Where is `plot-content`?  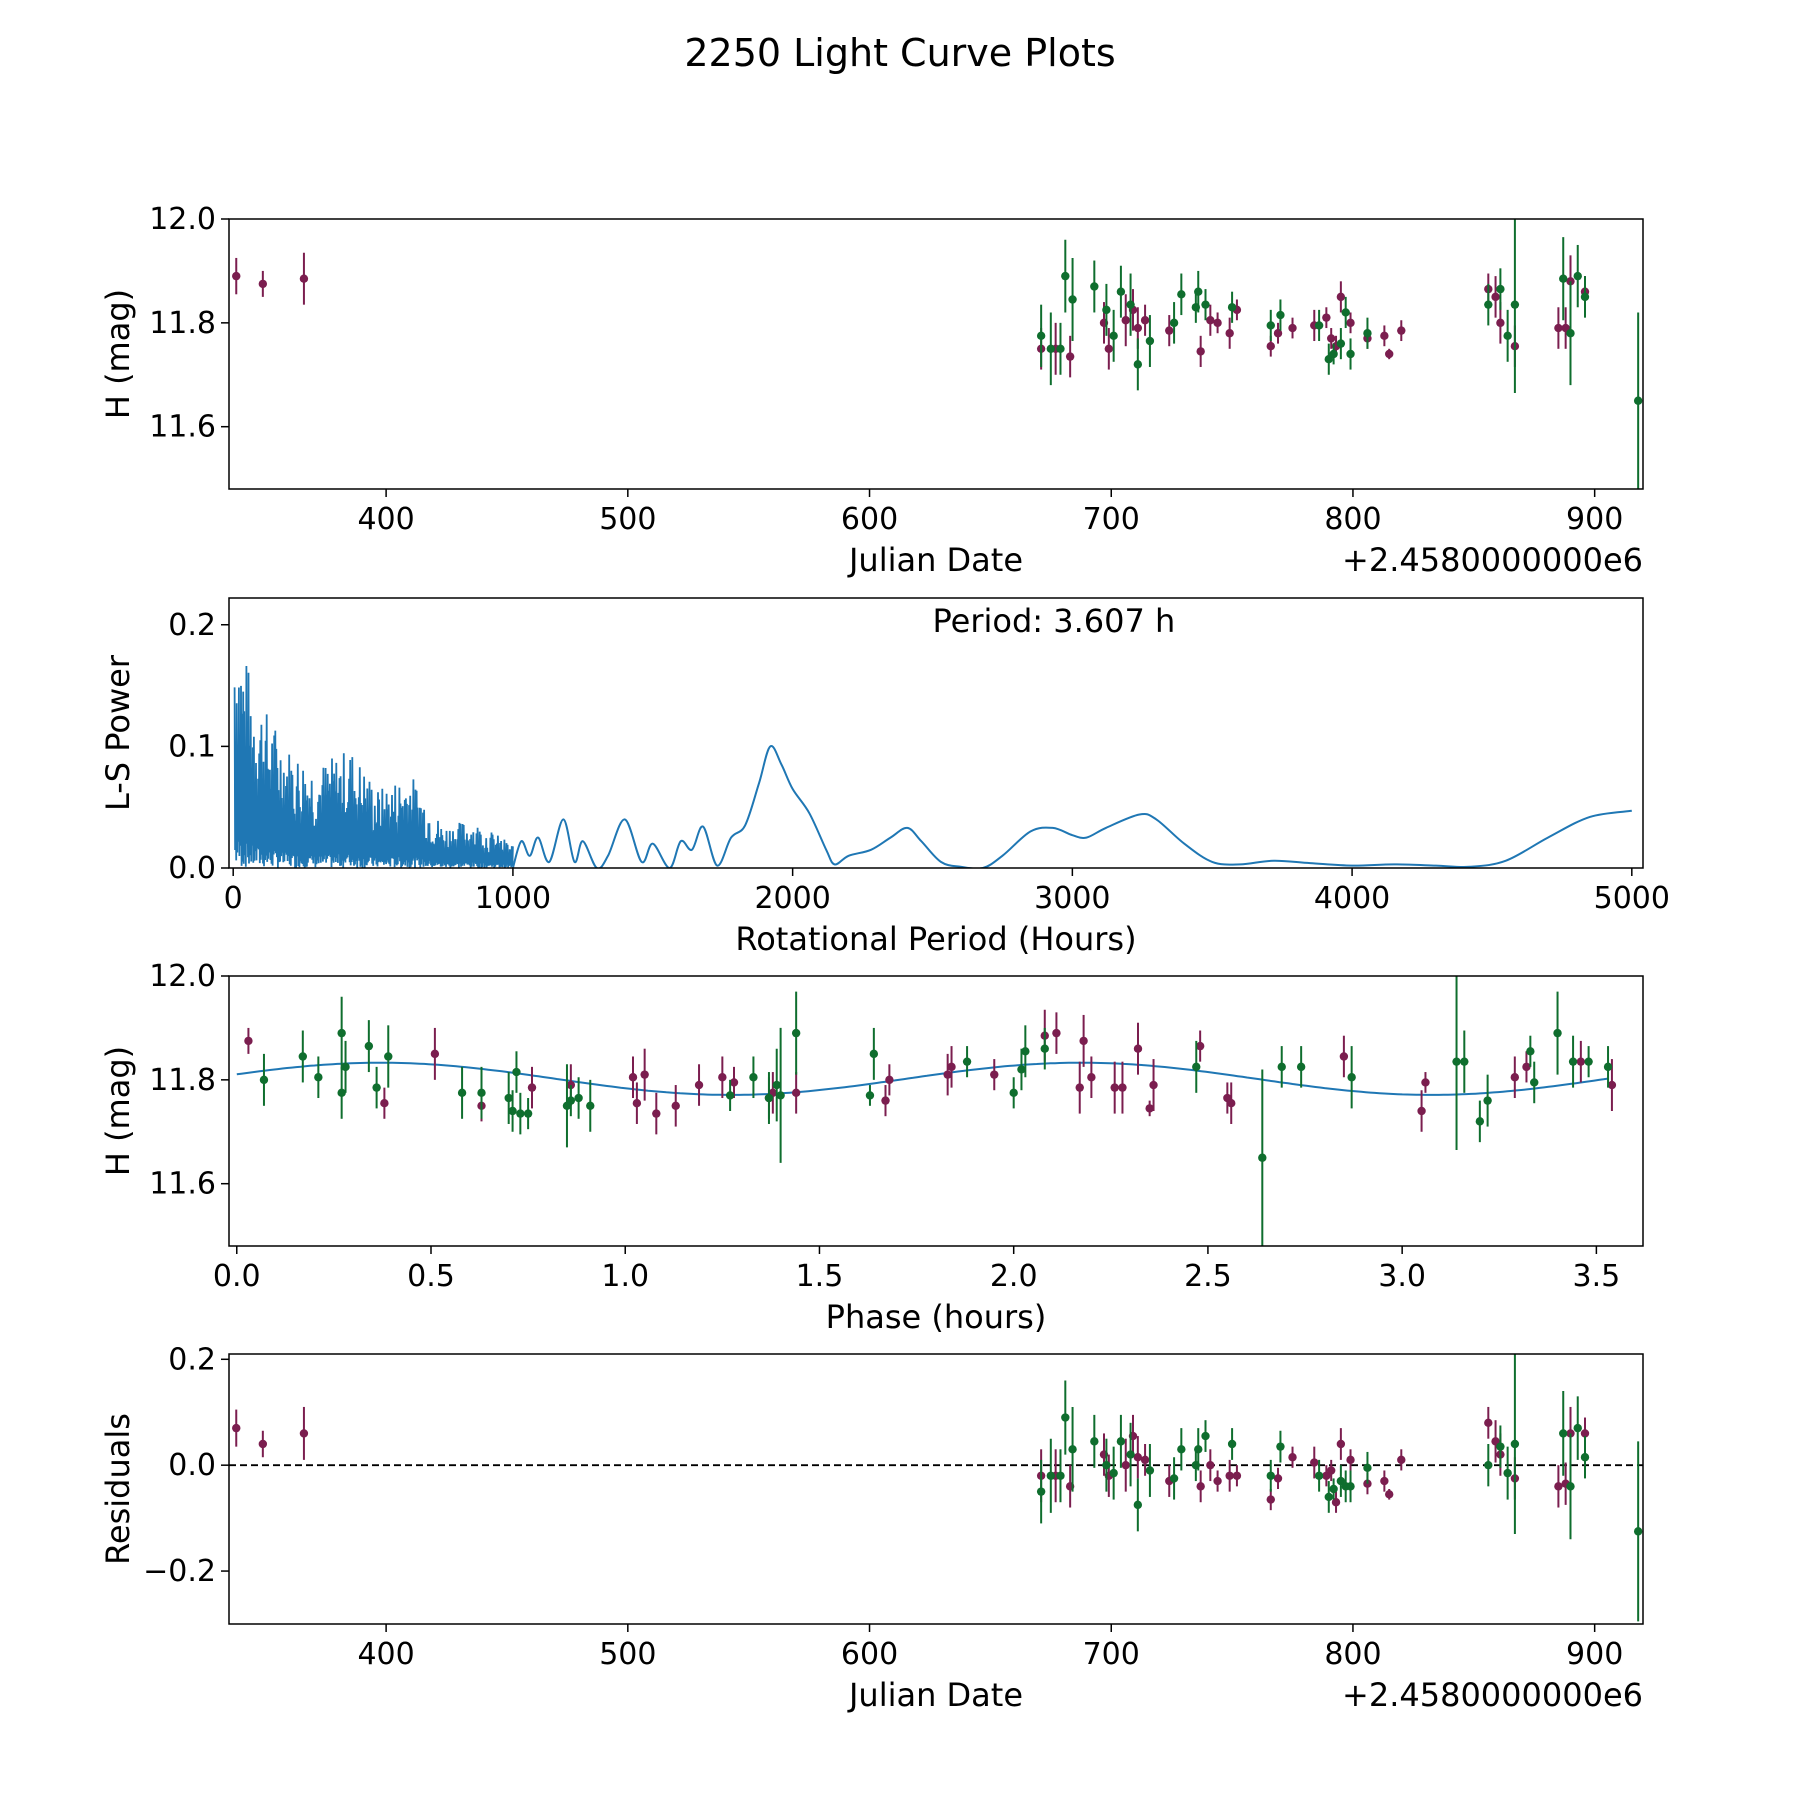
plot-content is located at coordinates (937, 354).